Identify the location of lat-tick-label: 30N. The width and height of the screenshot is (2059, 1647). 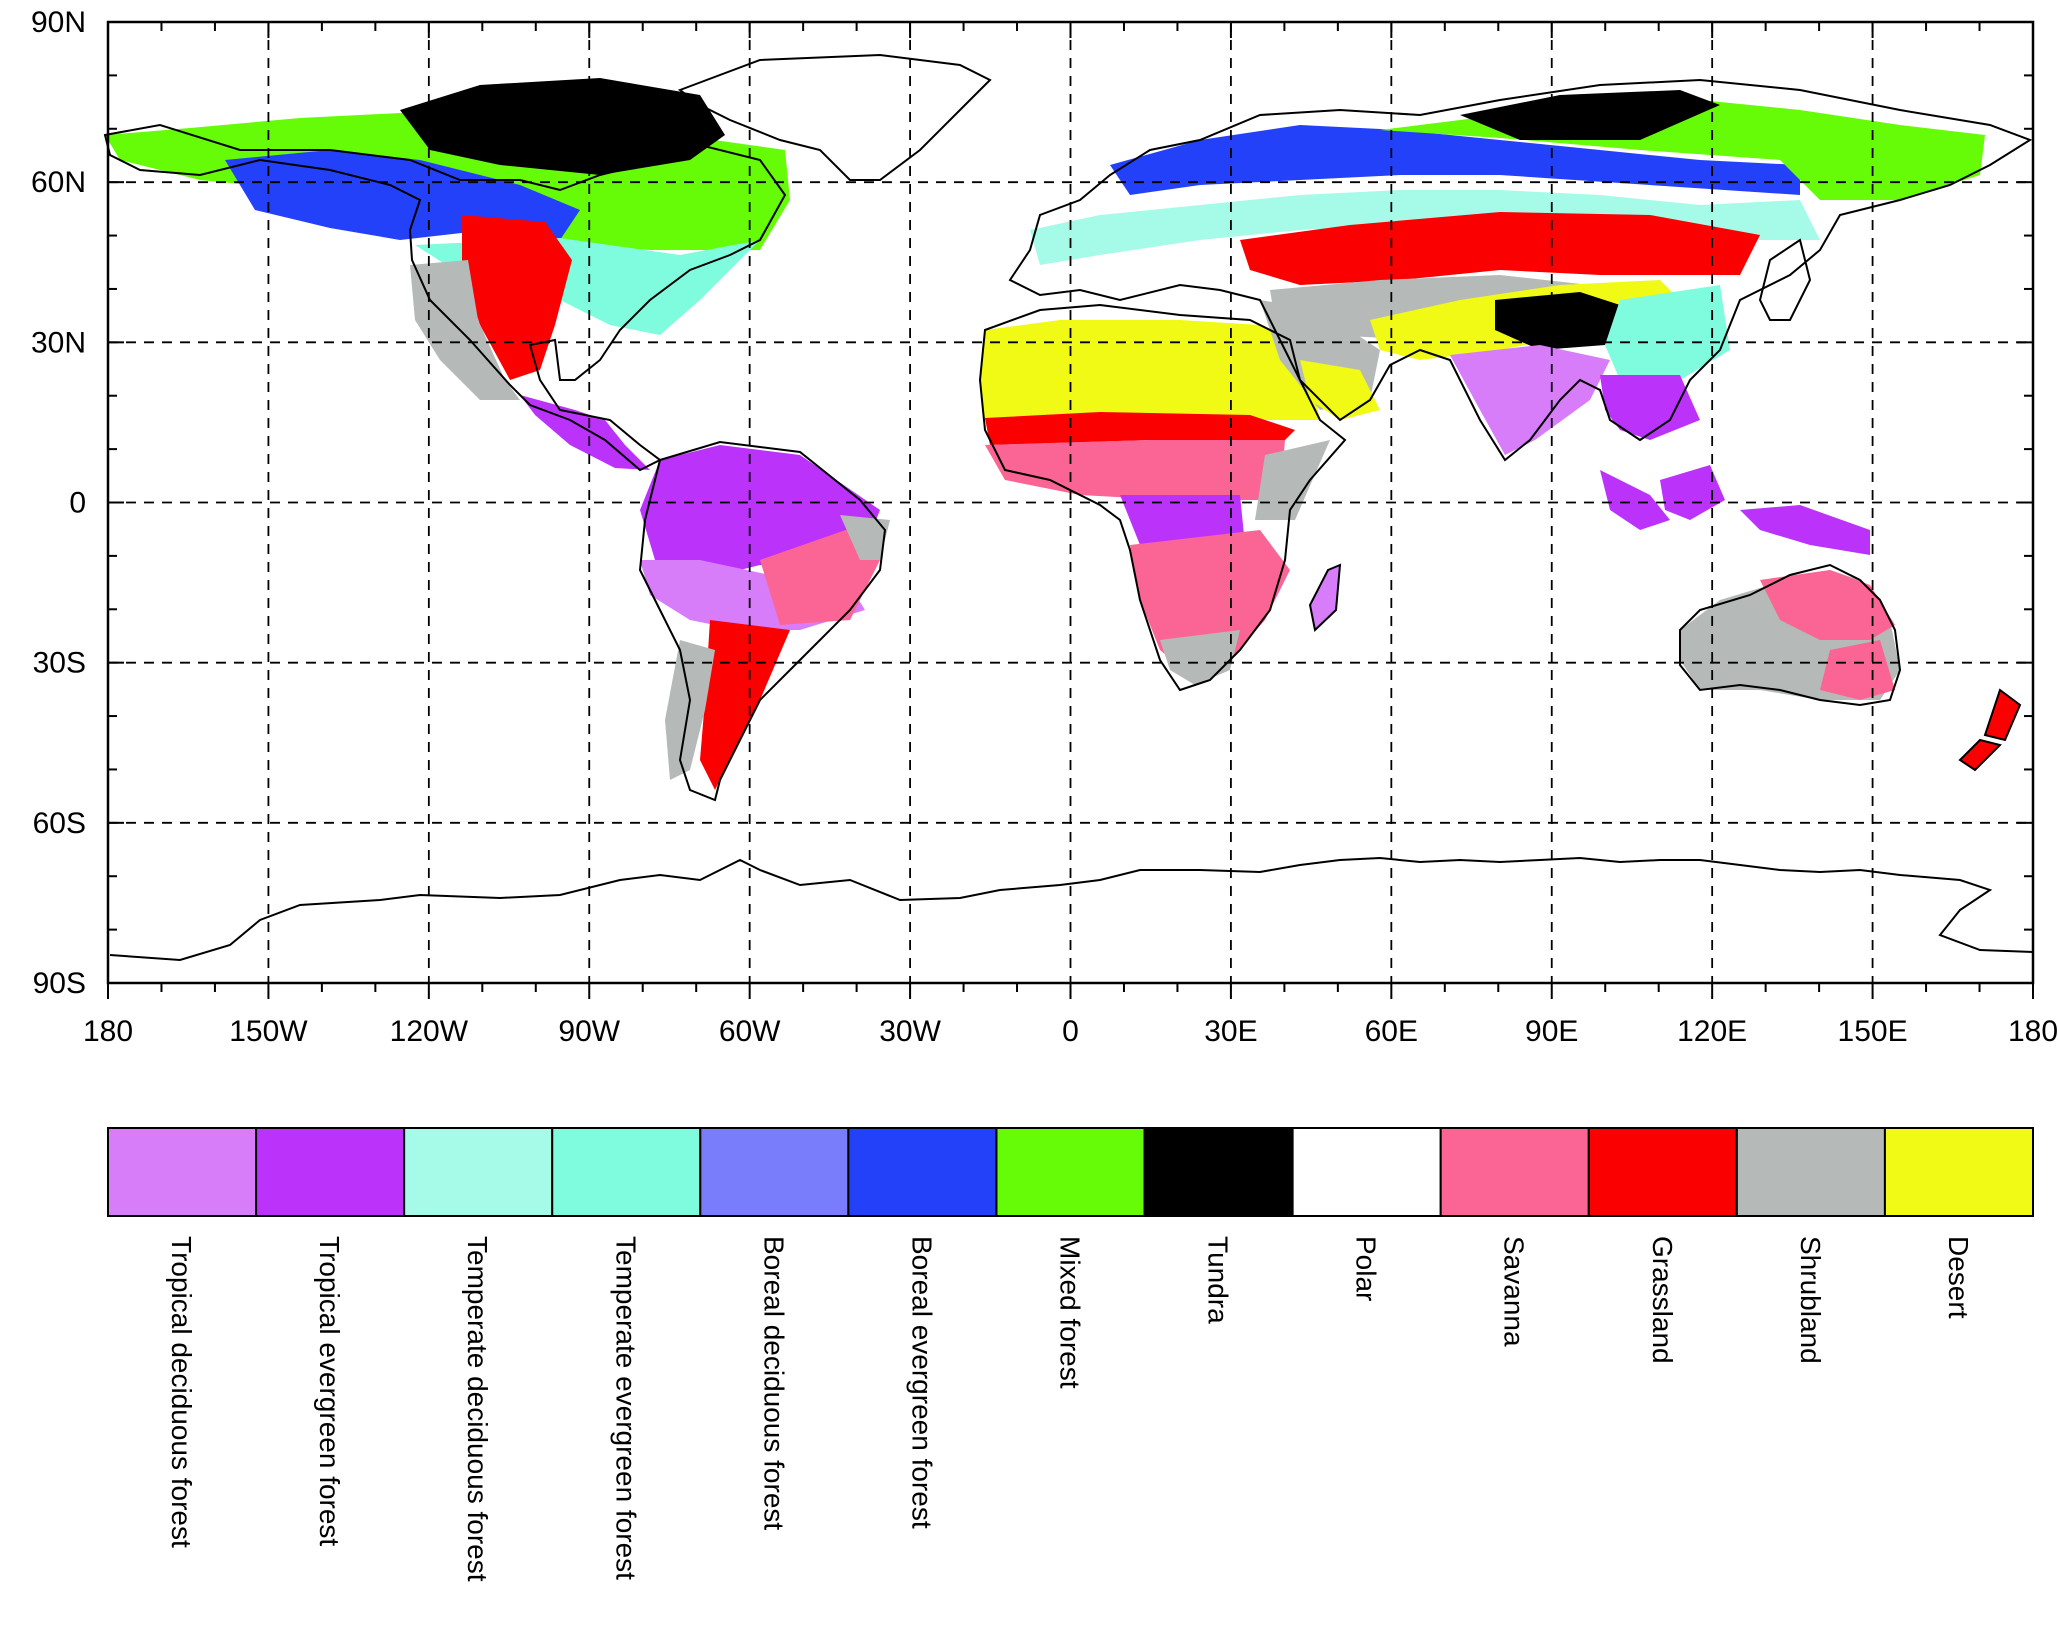
(58, 342).